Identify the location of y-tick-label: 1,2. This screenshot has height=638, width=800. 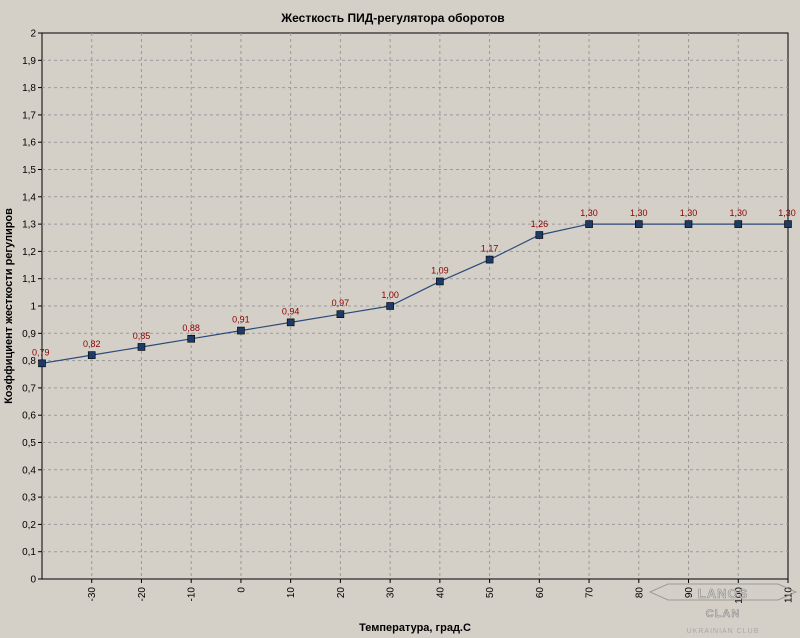
(29, 252).